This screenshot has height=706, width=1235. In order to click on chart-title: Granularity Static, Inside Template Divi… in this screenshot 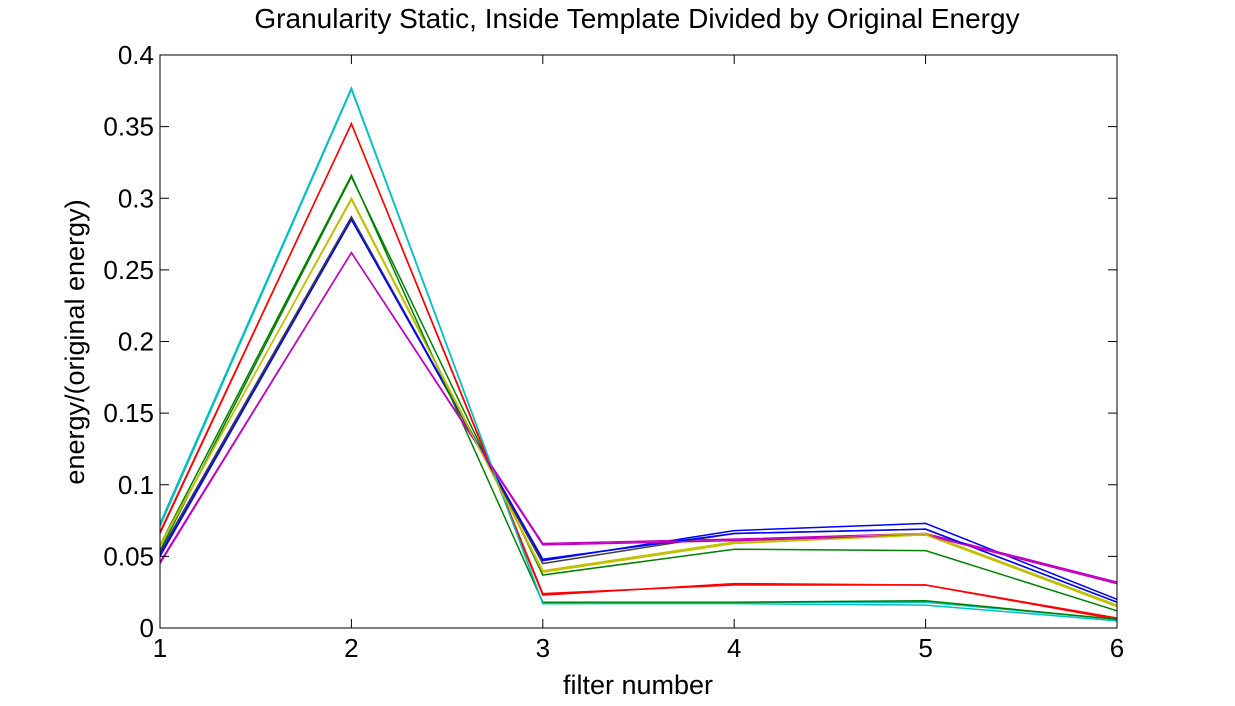, I will do `click(636, 18)`.